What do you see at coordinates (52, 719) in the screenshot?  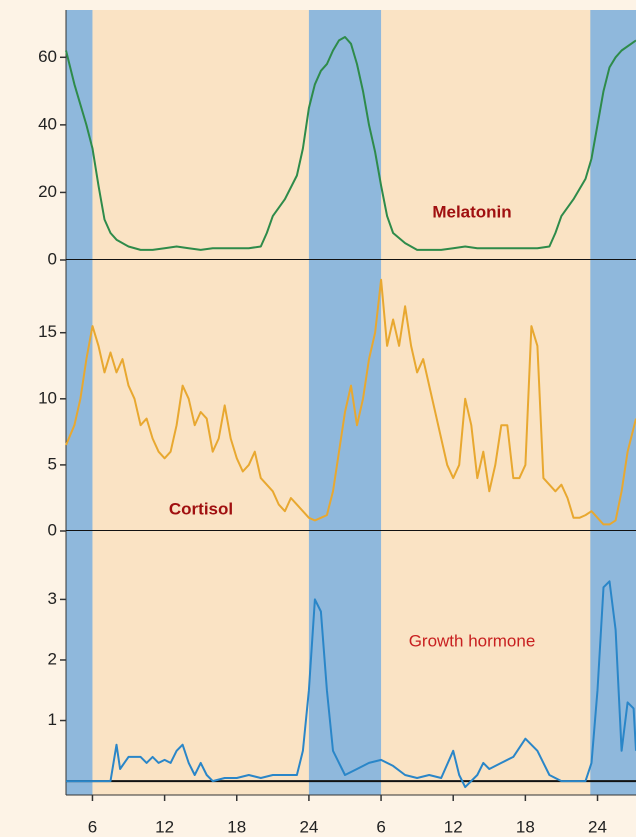 I see `y-tick-label: 1` at bounding box center [52, 719].